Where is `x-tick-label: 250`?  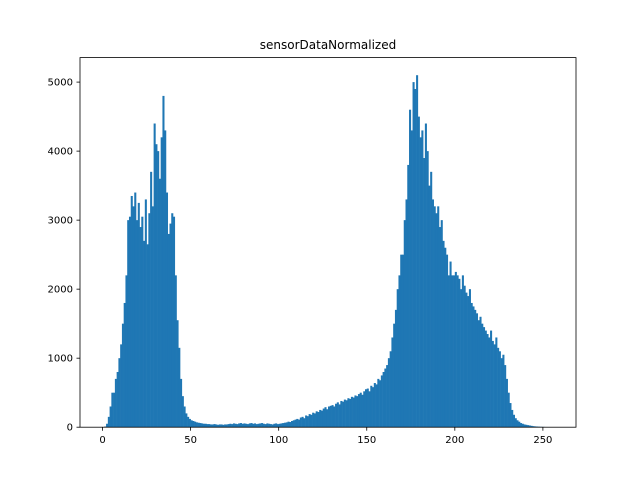 x-tick-label: 250 is located at coordinates (542, 440).